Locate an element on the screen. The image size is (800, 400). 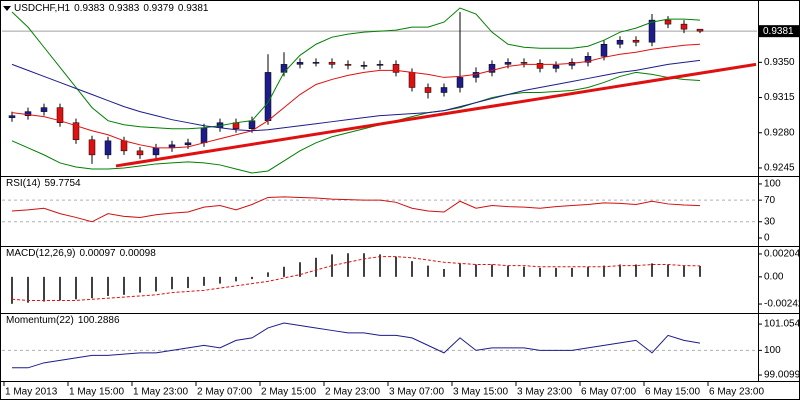
header-value: 0.9381 is located at coordinates (193, 8).